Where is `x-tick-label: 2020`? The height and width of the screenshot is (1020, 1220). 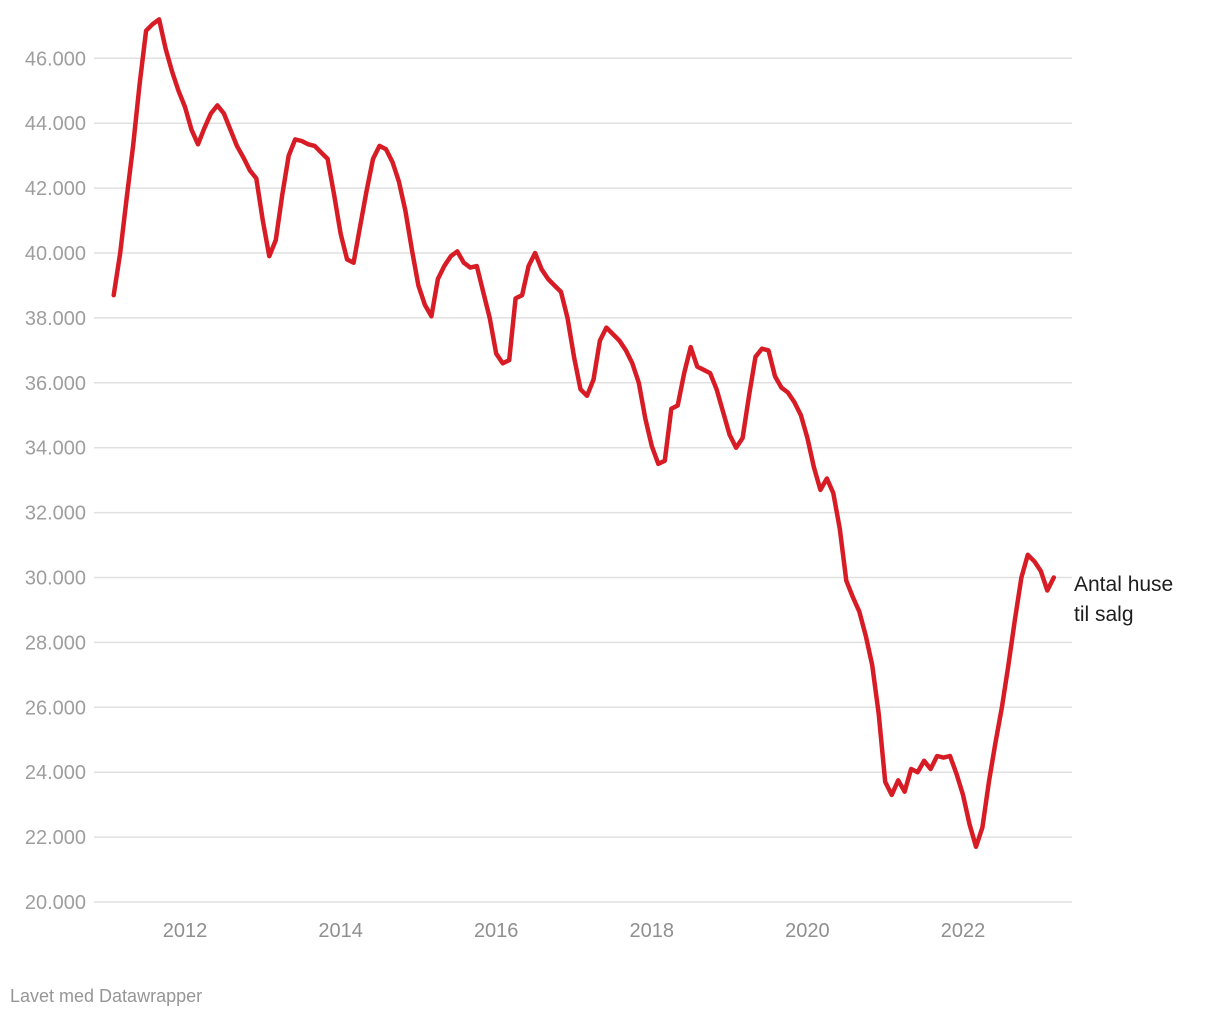
x-tick-label: 2020 is located at coordinates (807, 931).